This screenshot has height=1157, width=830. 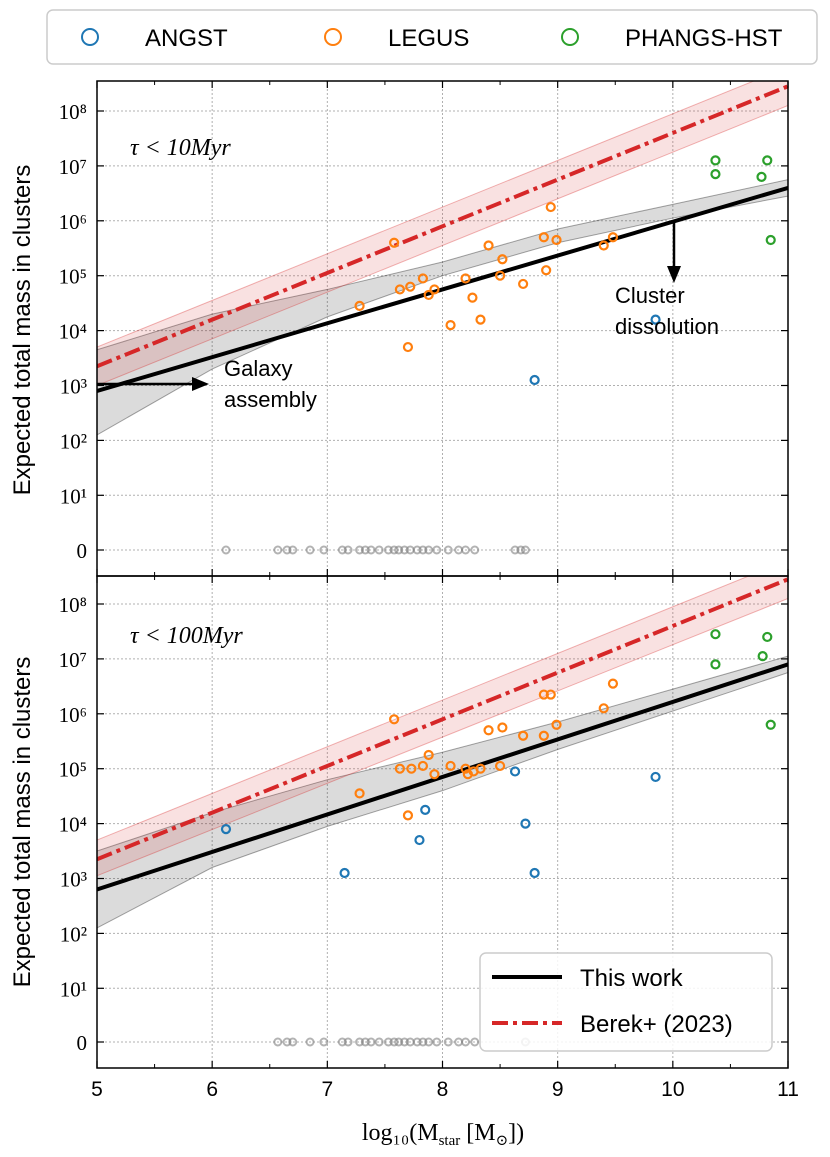 What do you see at coordinates (73, 660) in the screenshot?
I see `y-tick-label: 10⁷` at bounding box center [73, 660].